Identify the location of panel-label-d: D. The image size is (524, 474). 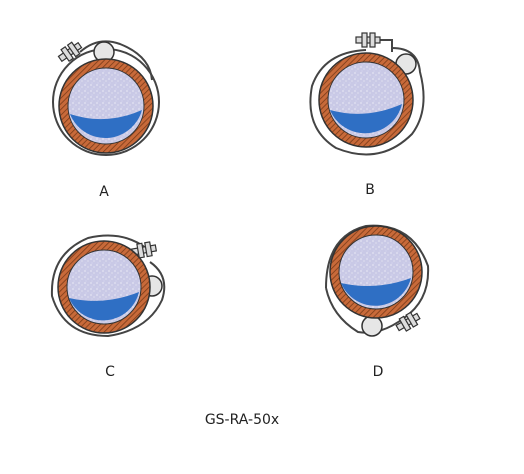
(378, 372).